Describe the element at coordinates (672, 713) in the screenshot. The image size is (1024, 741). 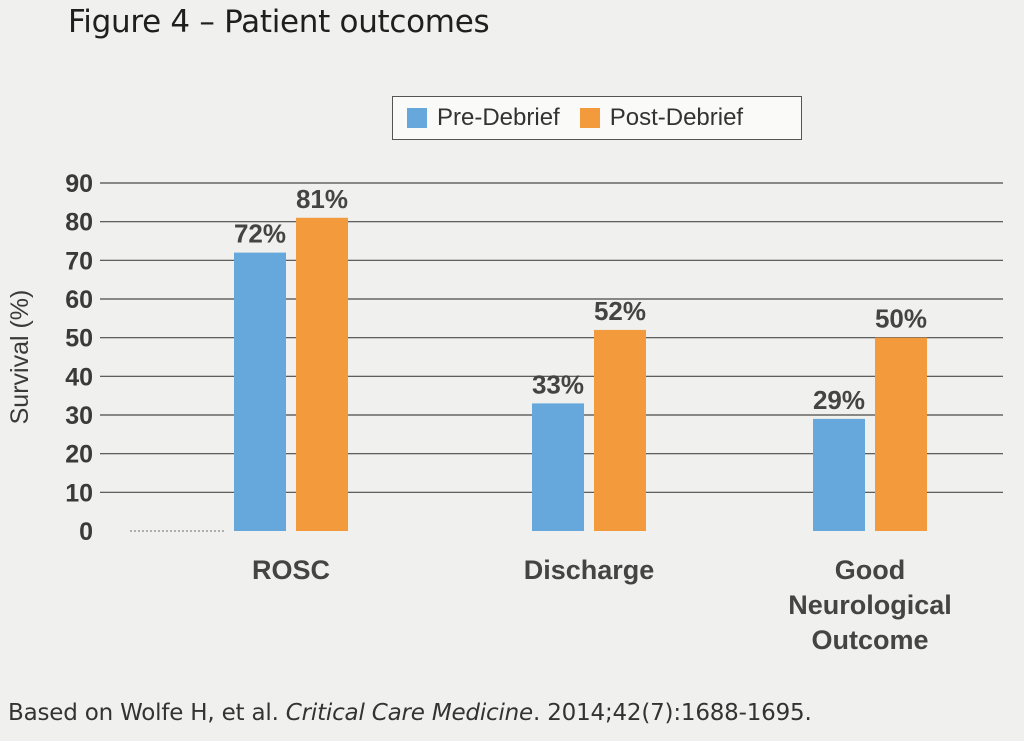
I see `citation-suffix: . 2014;42(7):1688-1695.` at that location.